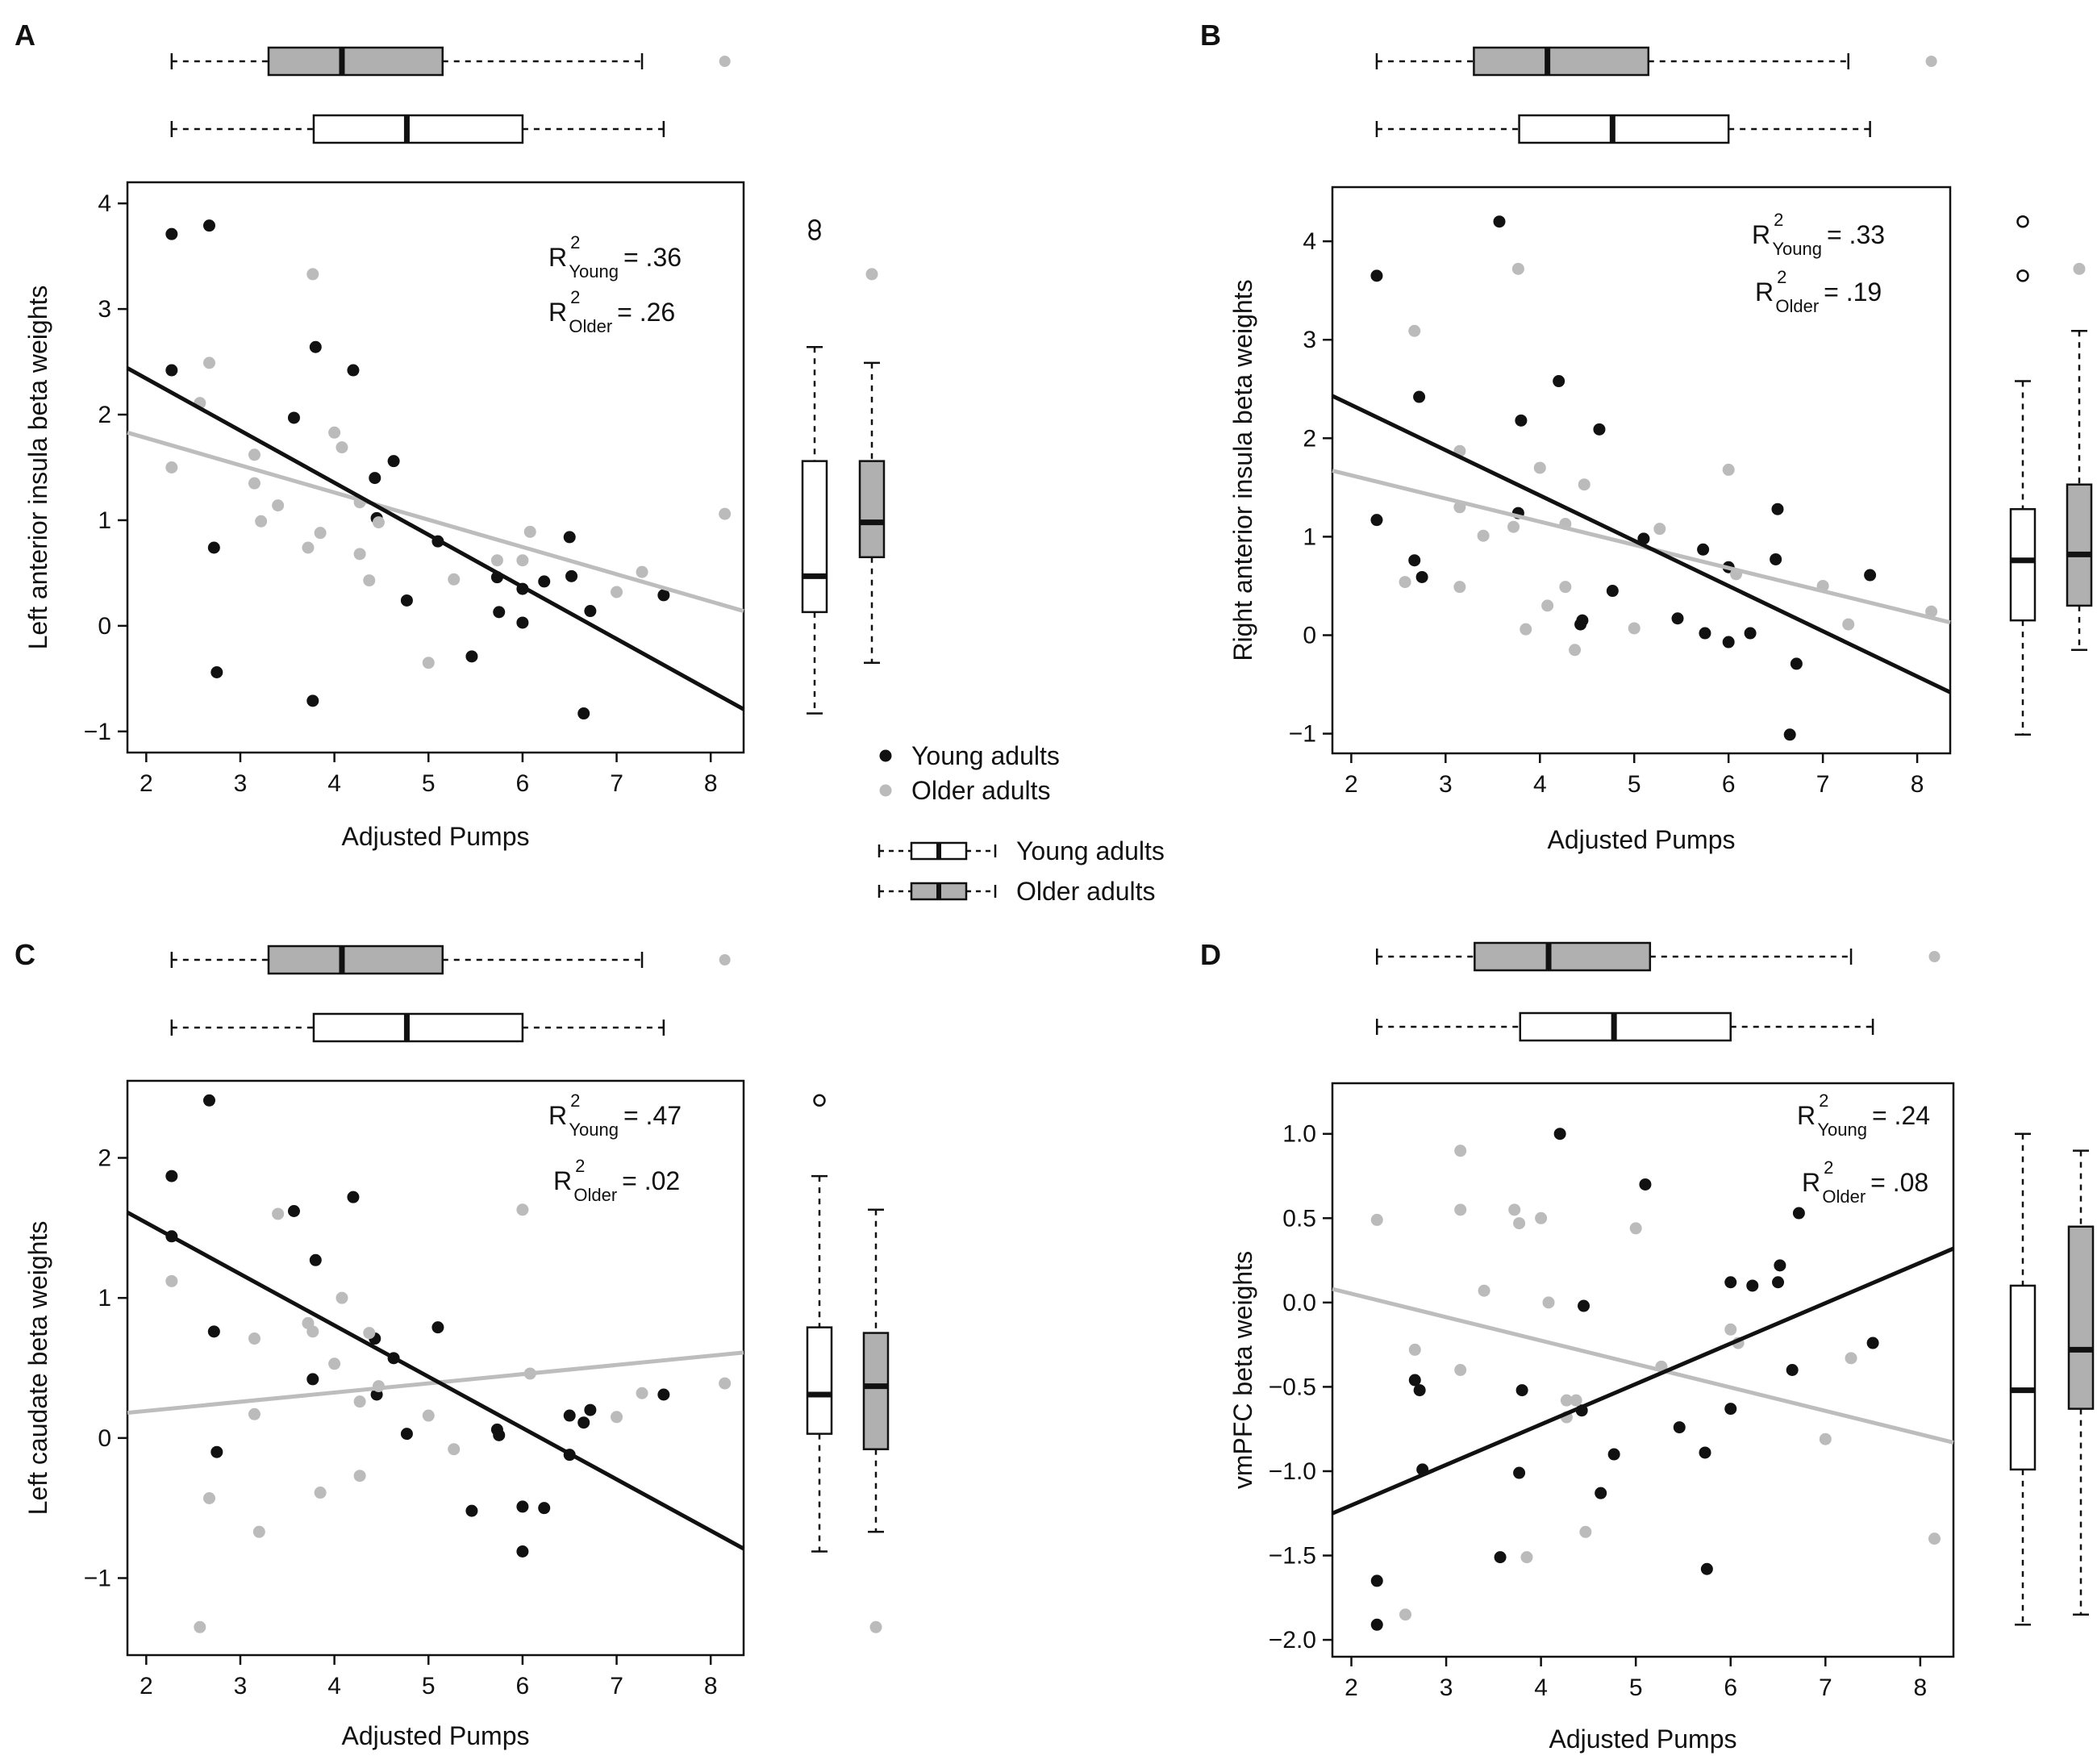  Describe the element at coordinates (1641, 544) in the screenshot. I see `fit-line-young` at that location.